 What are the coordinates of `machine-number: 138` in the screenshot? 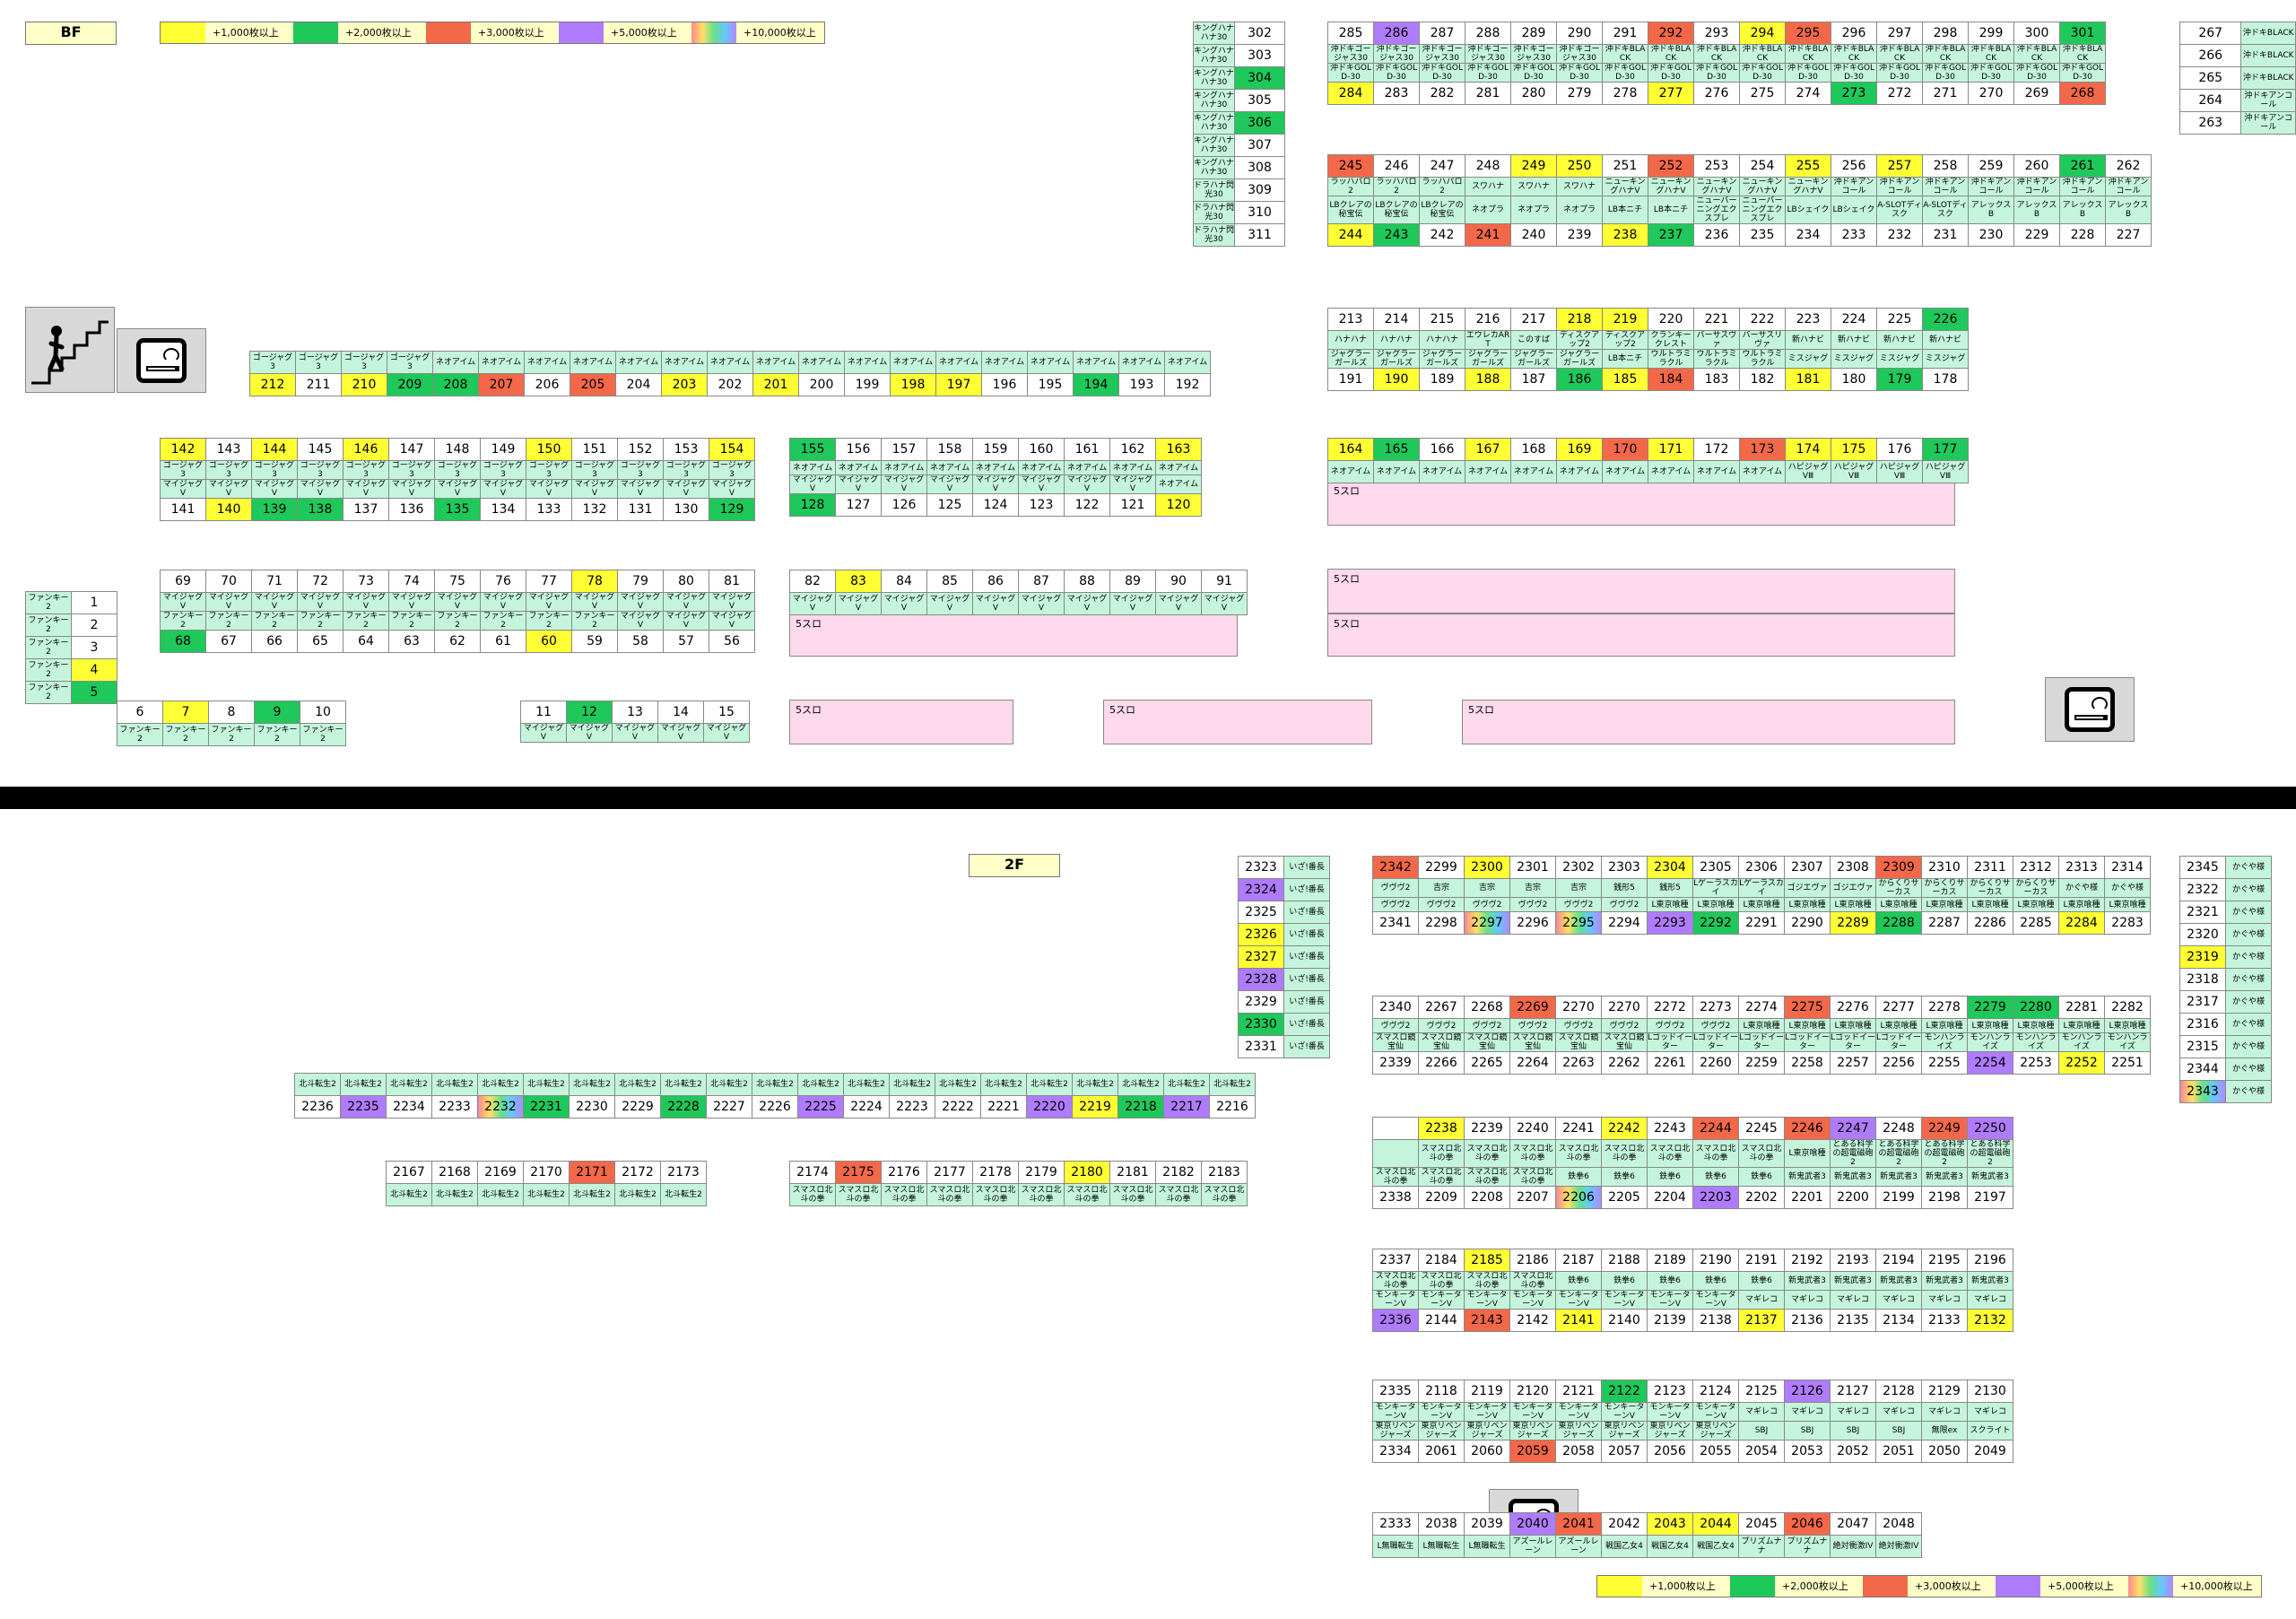 It's located at (321, 510).